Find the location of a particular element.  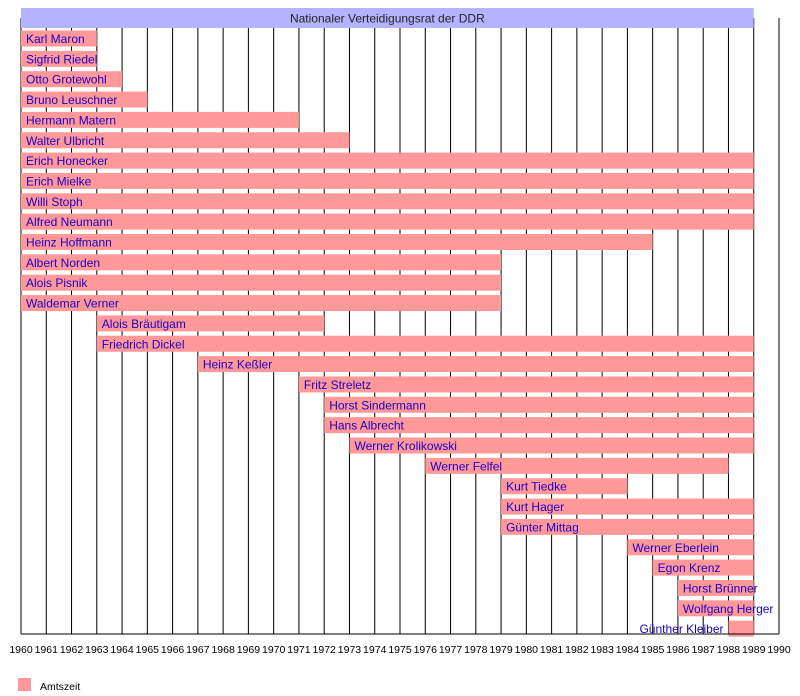

member-row: Erich Honecker is located at coordinates (387, 160).